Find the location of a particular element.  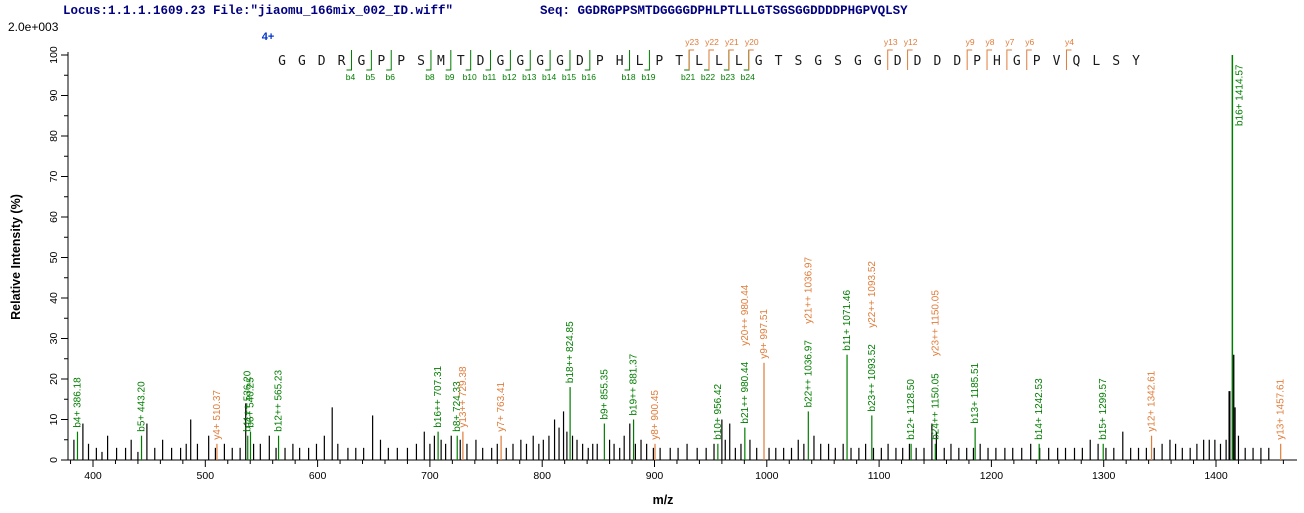

peak-label: b11+ 1071.46 is located at coordinates (847, 320).